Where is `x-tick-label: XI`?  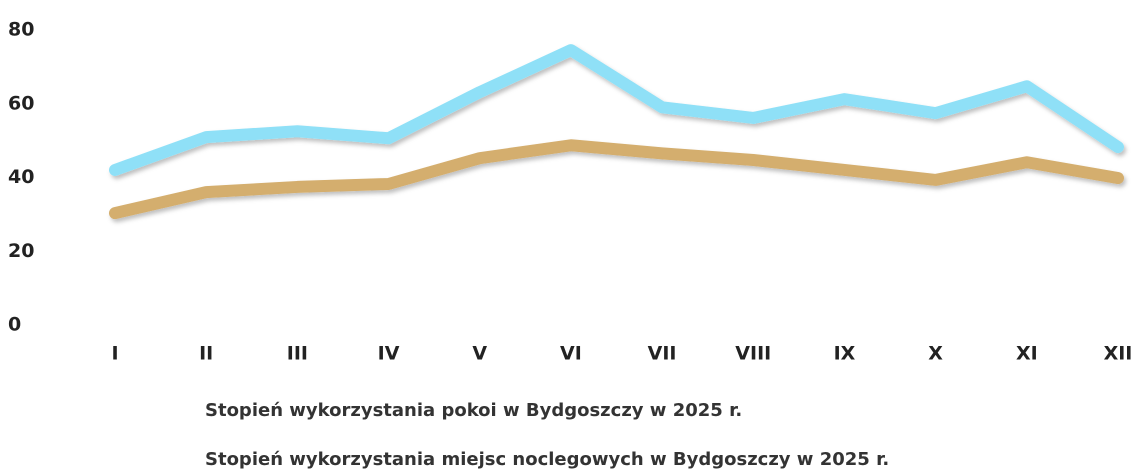
x-tick-label: XI is located at coordinates (1027, 354).